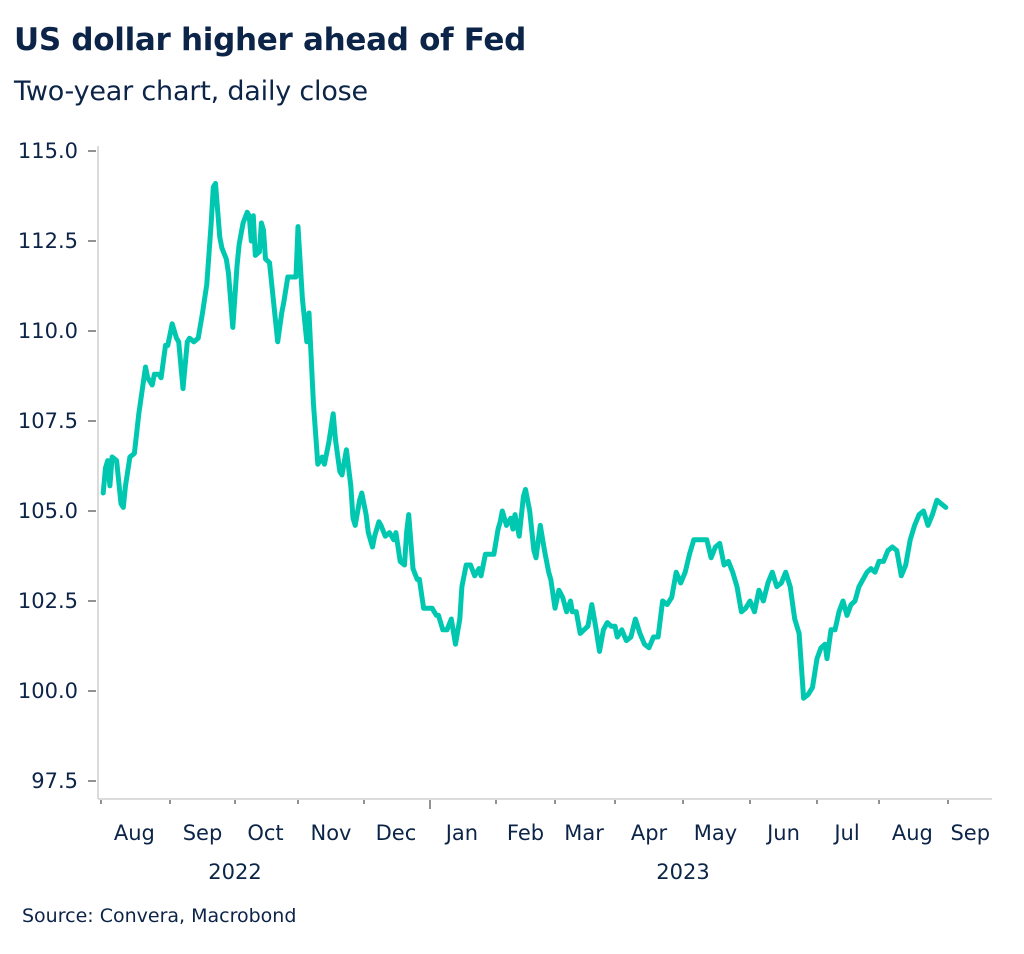  Describe the element at coordinates (48, 241) in the screenshot. I see `y-tick-label: 112.5` at that location.